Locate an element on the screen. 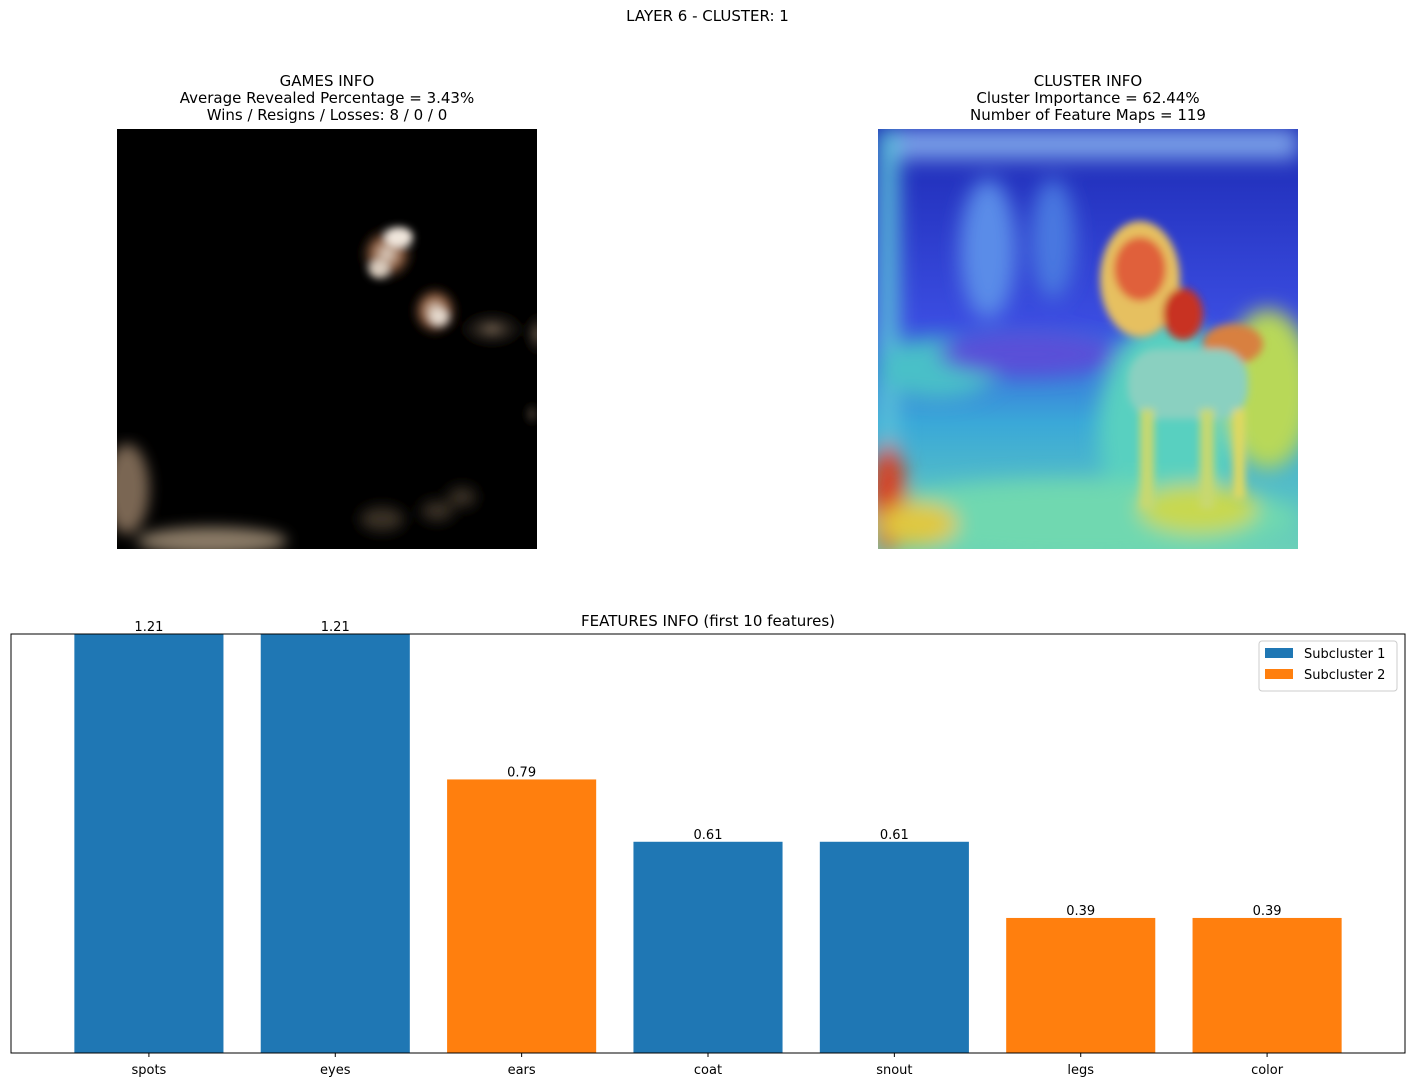 The image size is (1415, 1087). legend-label-1: Subcluster 1 is located at coordinates (1344, 654).